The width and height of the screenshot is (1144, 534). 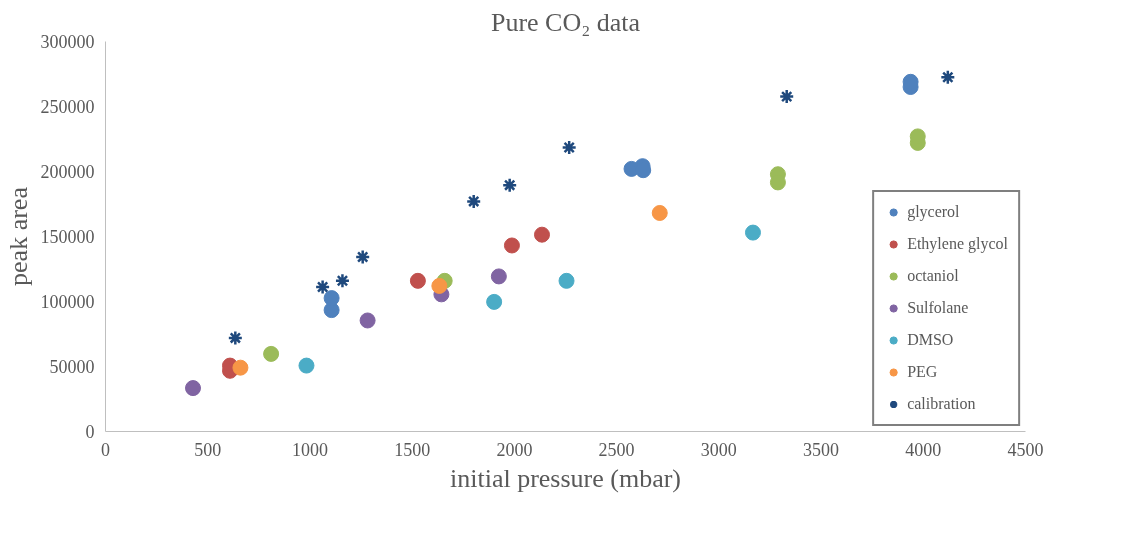 What do you see at coordinates (938, 308) in the screenshot?
I see `legend-label: Sulfolane` at bounding box center [938, 308].